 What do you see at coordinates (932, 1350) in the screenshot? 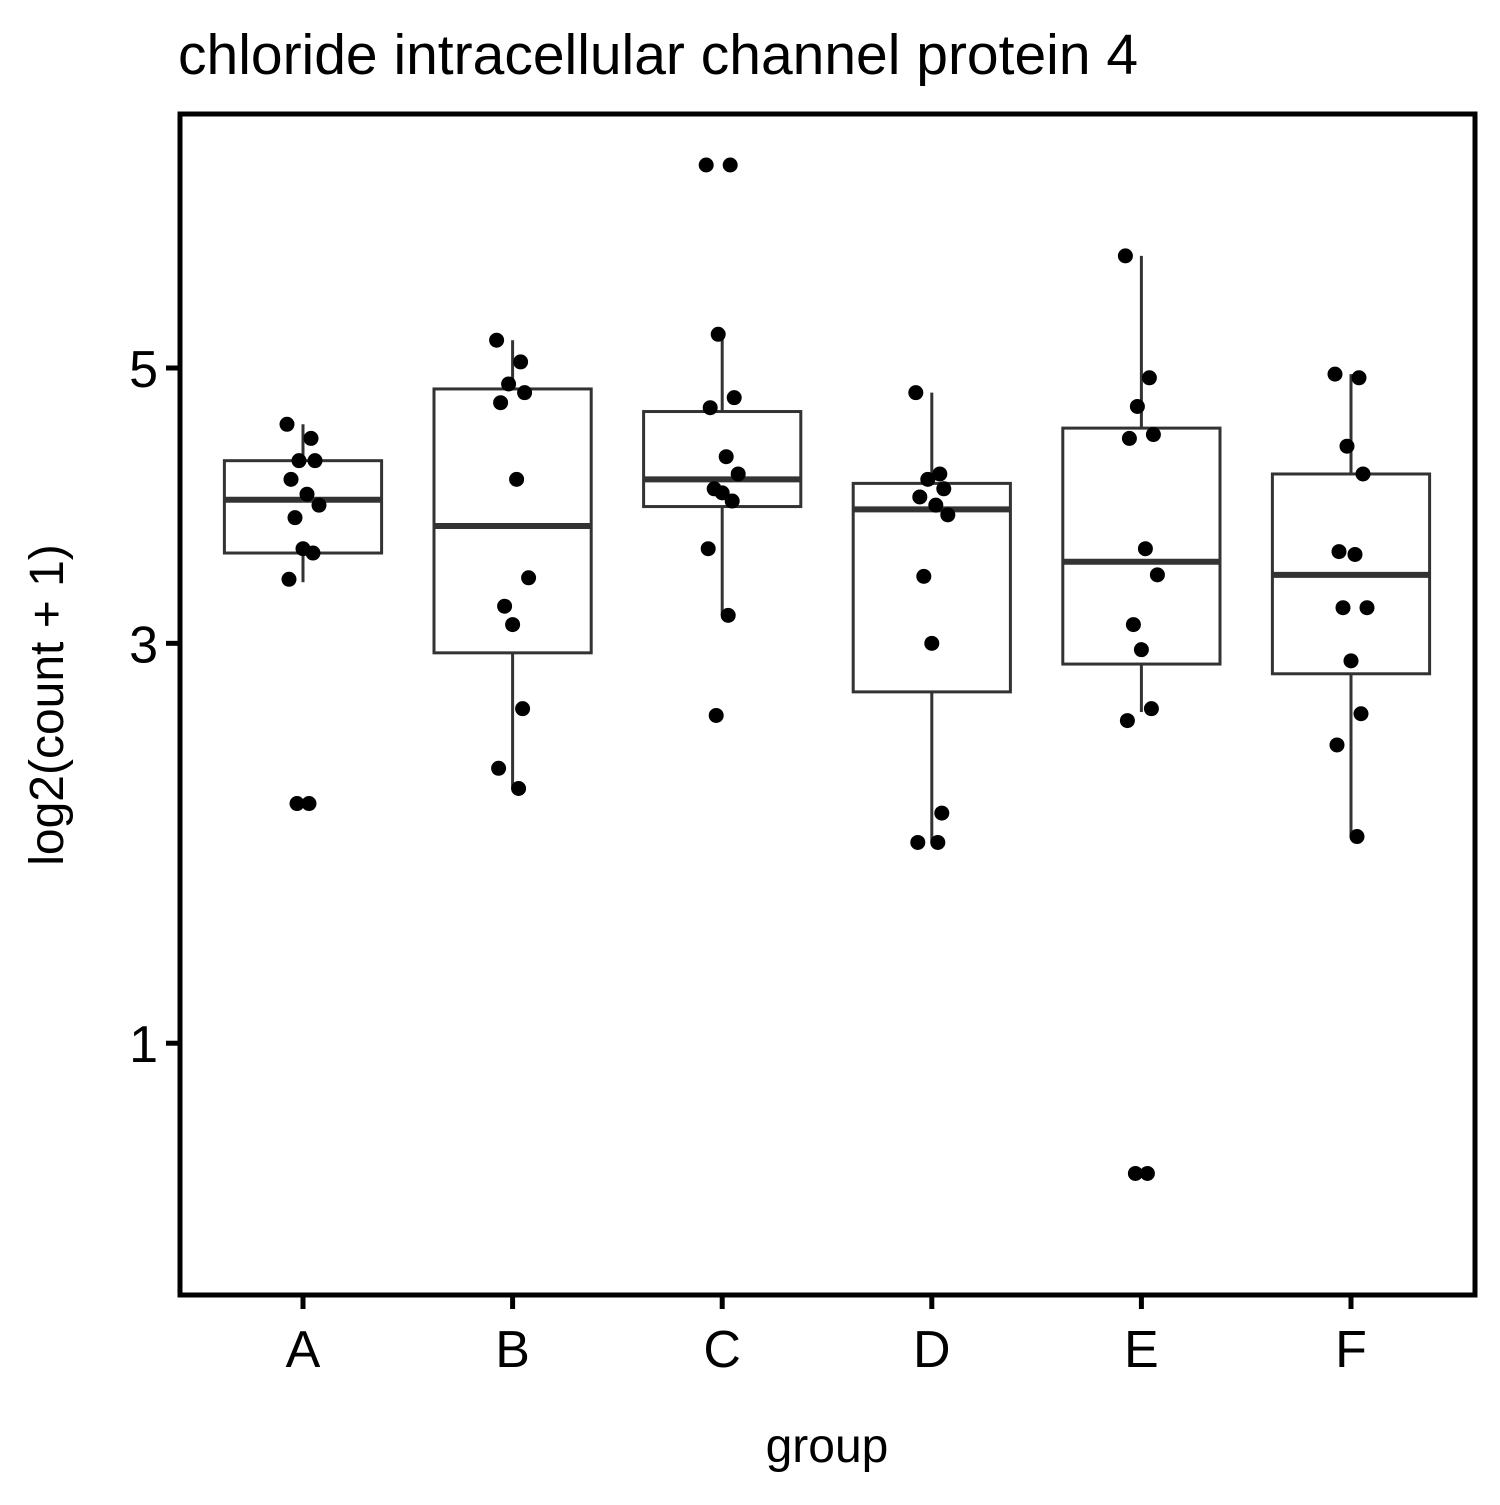
I see `x-tick-label: D` at bounding box center [932, 1350].